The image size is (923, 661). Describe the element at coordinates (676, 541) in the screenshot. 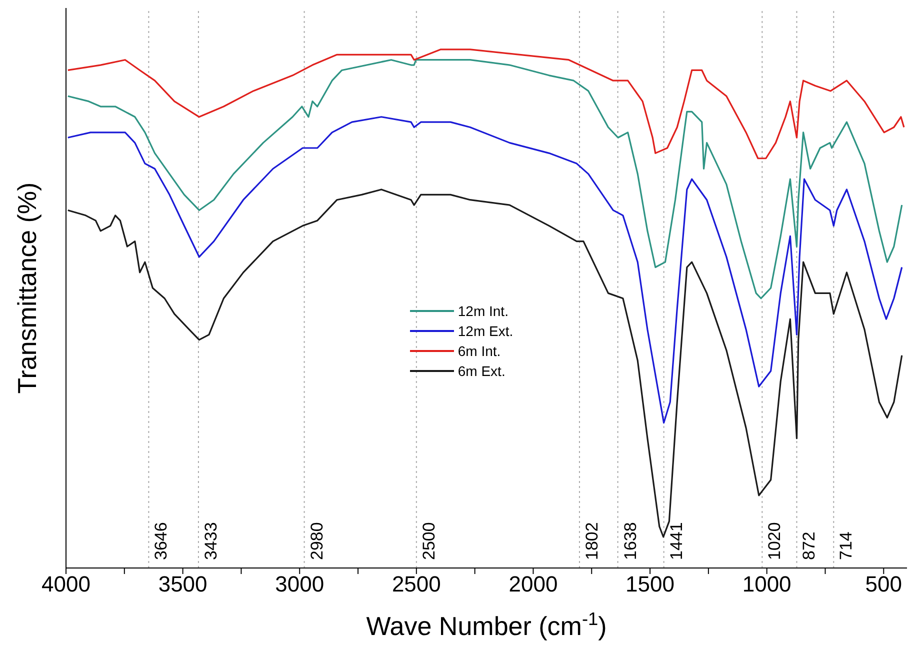

I see `ref-line-label: 1441` at that location.